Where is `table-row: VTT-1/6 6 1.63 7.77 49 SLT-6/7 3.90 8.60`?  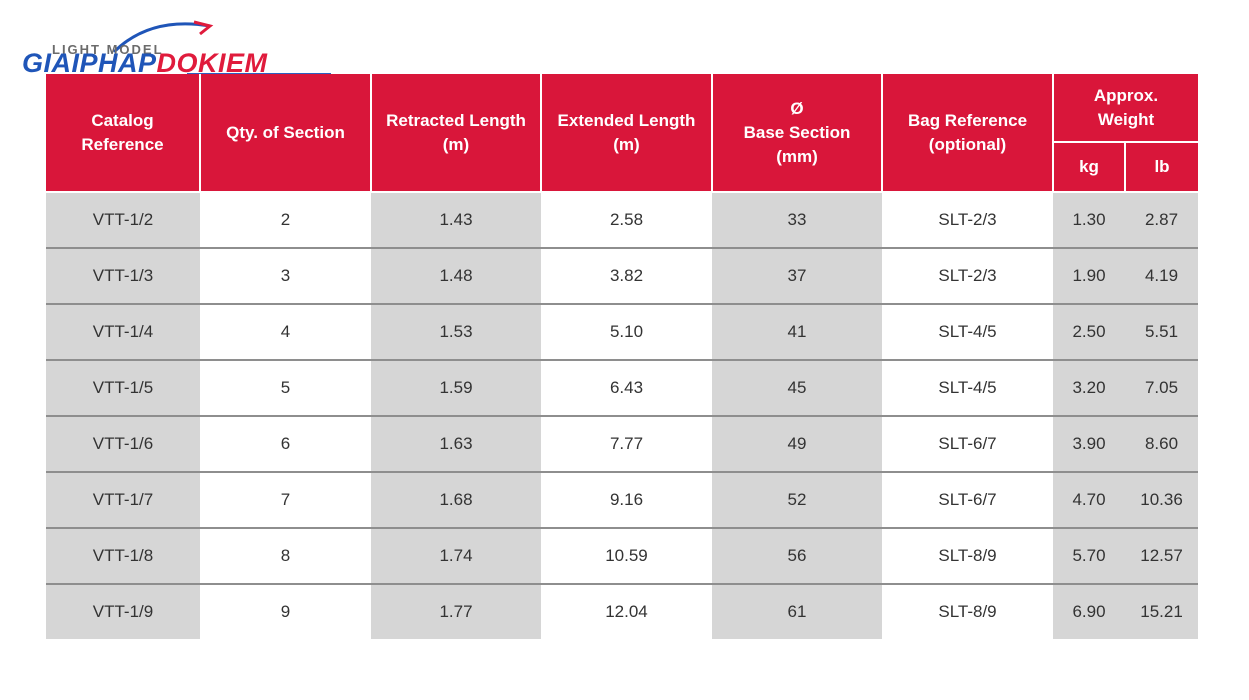
table-row: VTT-1/6 6 1.63 7.77 49 SLT-6/7 3.90 8.60 is located at coordinates (622, 444).